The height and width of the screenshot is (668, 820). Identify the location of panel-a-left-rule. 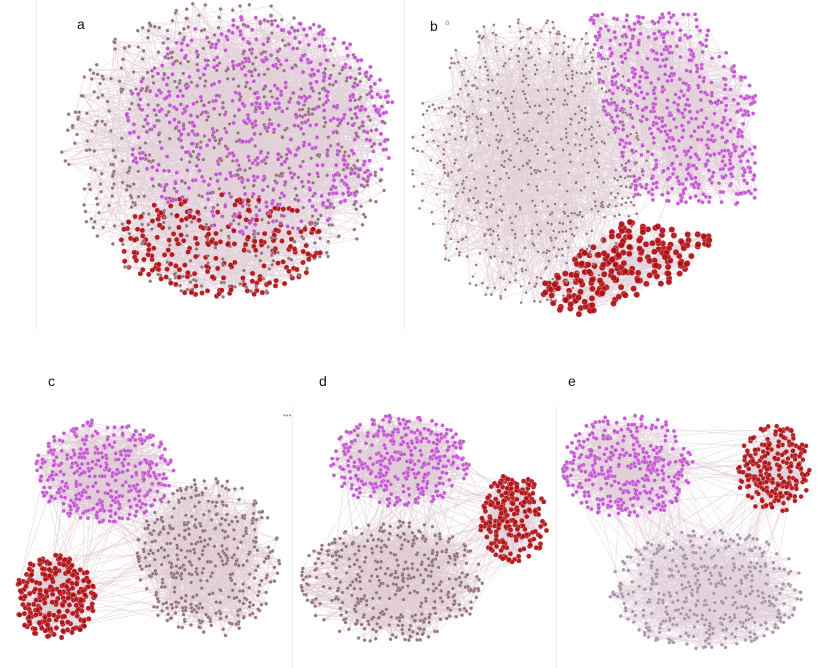
(36, 165).